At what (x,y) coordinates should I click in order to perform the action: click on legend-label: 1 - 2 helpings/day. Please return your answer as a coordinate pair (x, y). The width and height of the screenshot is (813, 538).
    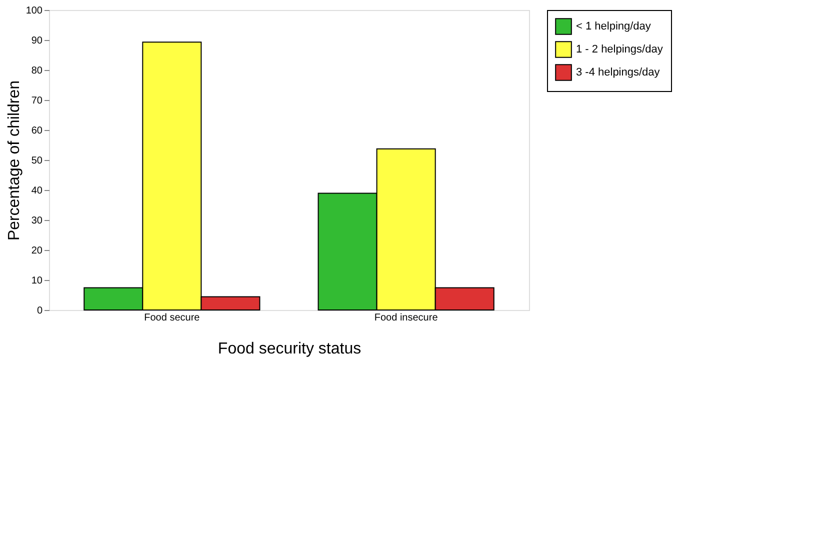
    Looking at the image, I should click on (620, 50).